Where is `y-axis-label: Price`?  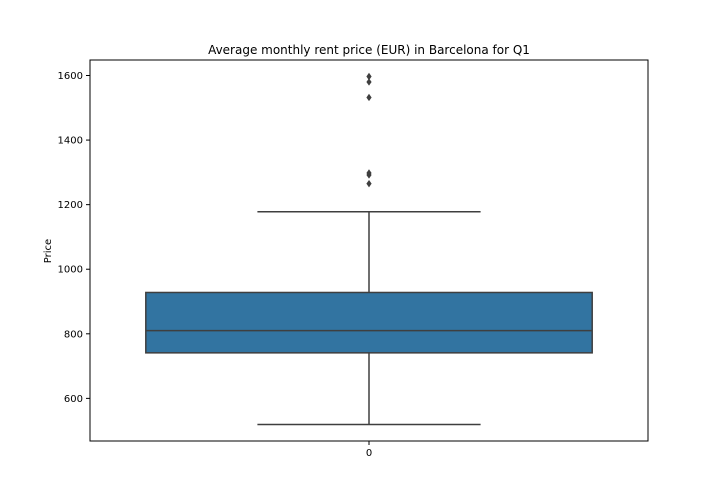 y-axis-label: Price is located at coordinates (48, 251).